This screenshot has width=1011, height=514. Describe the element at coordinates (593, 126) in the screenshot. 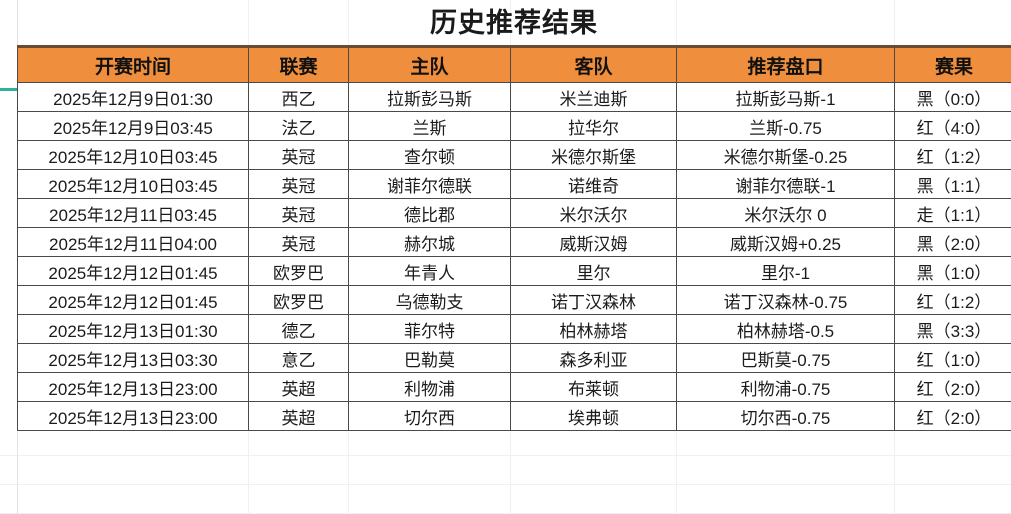

I see `cell-away: 拉华尔` at that location.